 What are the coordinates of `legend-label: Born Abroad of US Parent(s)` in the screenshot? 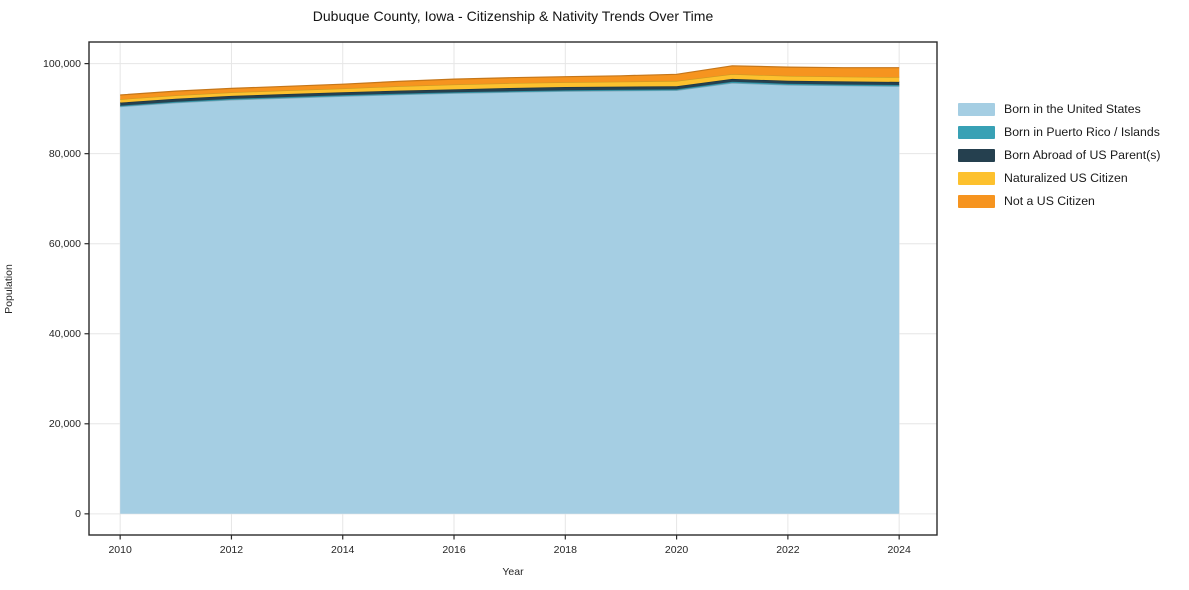 It's located at (1082, 155).